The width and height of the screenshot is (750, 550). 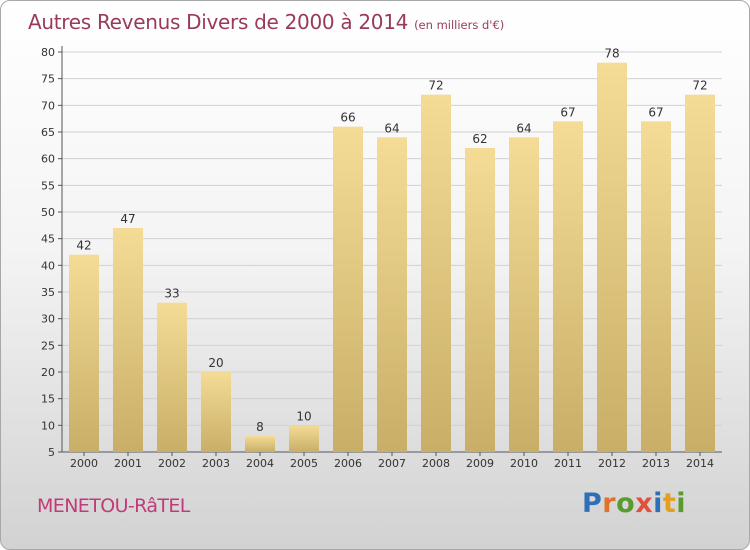 What do you see at coordinates (480, 463) in the screenshot?
I see `x-tick-label-2009: 2009` at bounding box center [480, 463].